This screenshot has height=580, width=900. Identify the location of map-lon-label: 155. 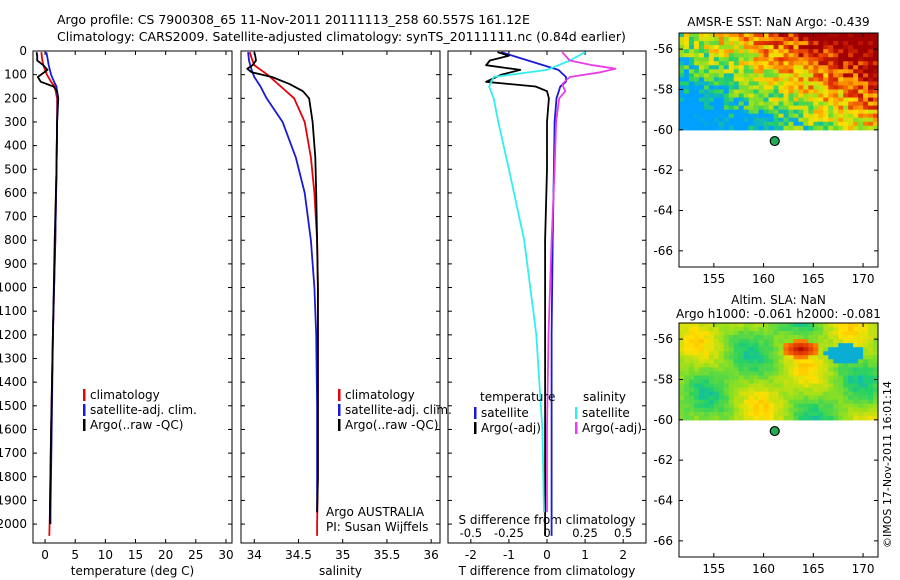
(713, 569).